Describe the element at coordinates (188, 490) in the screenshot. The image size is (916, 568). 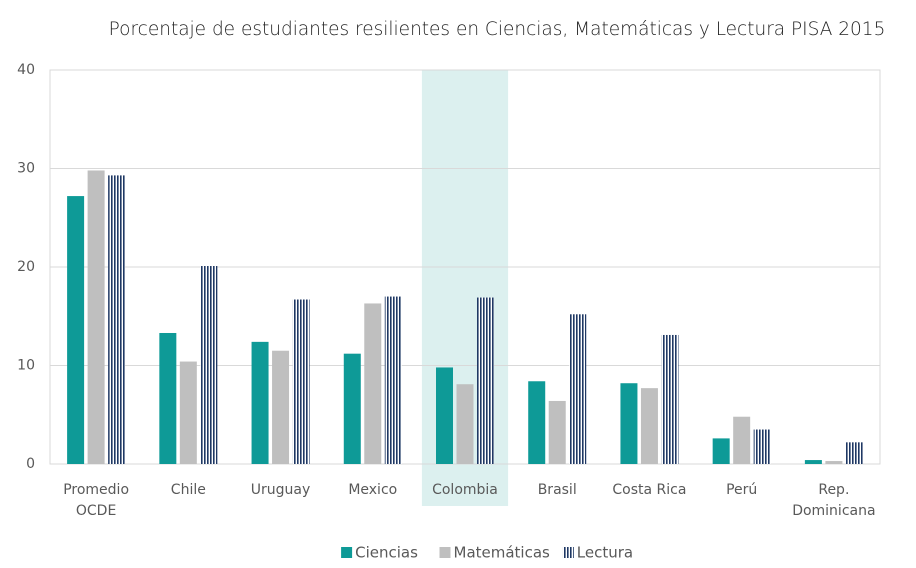
I see `x-tick-label: Chile` at that location.